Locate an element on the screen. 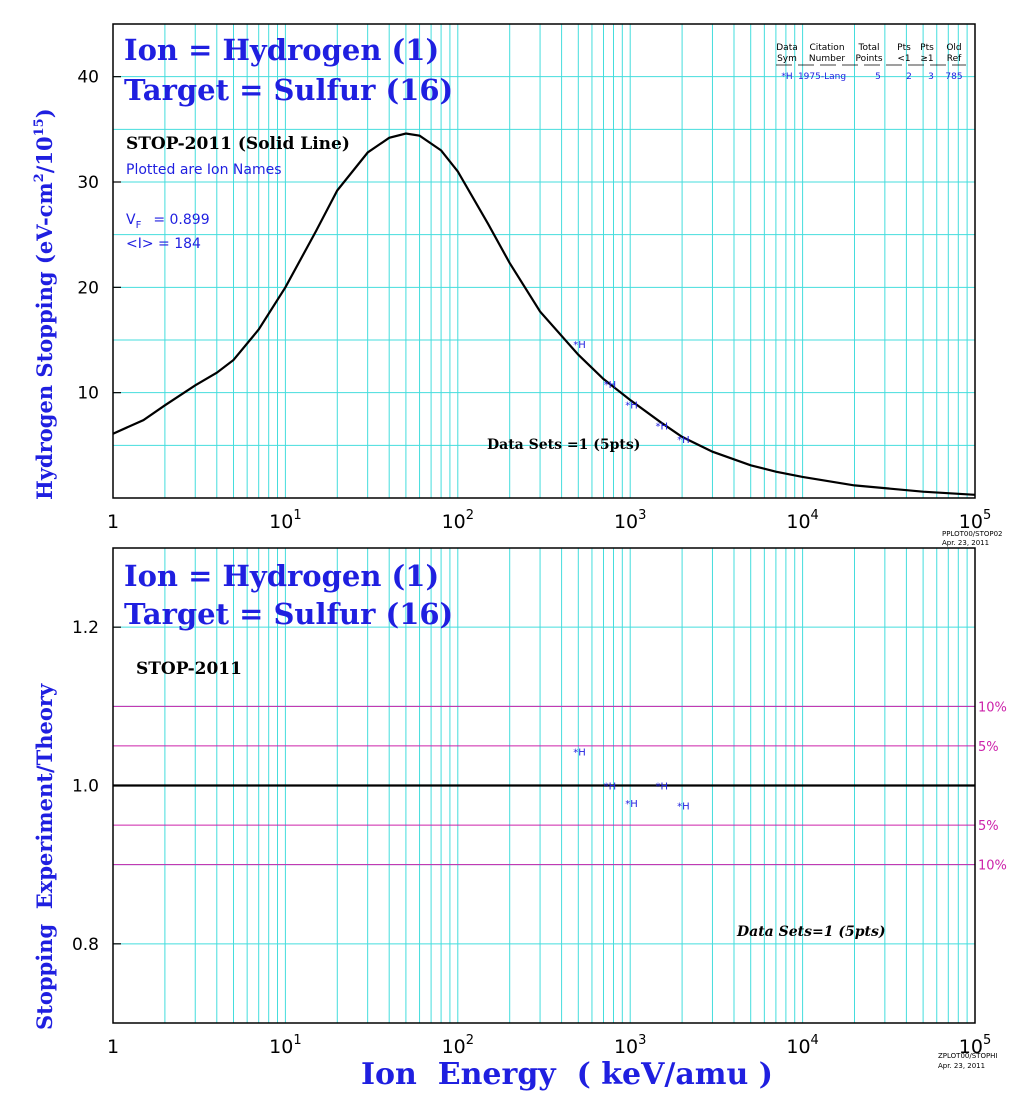  top-data-points: *H *H *H *H *H is located at coordinates (631, 393).